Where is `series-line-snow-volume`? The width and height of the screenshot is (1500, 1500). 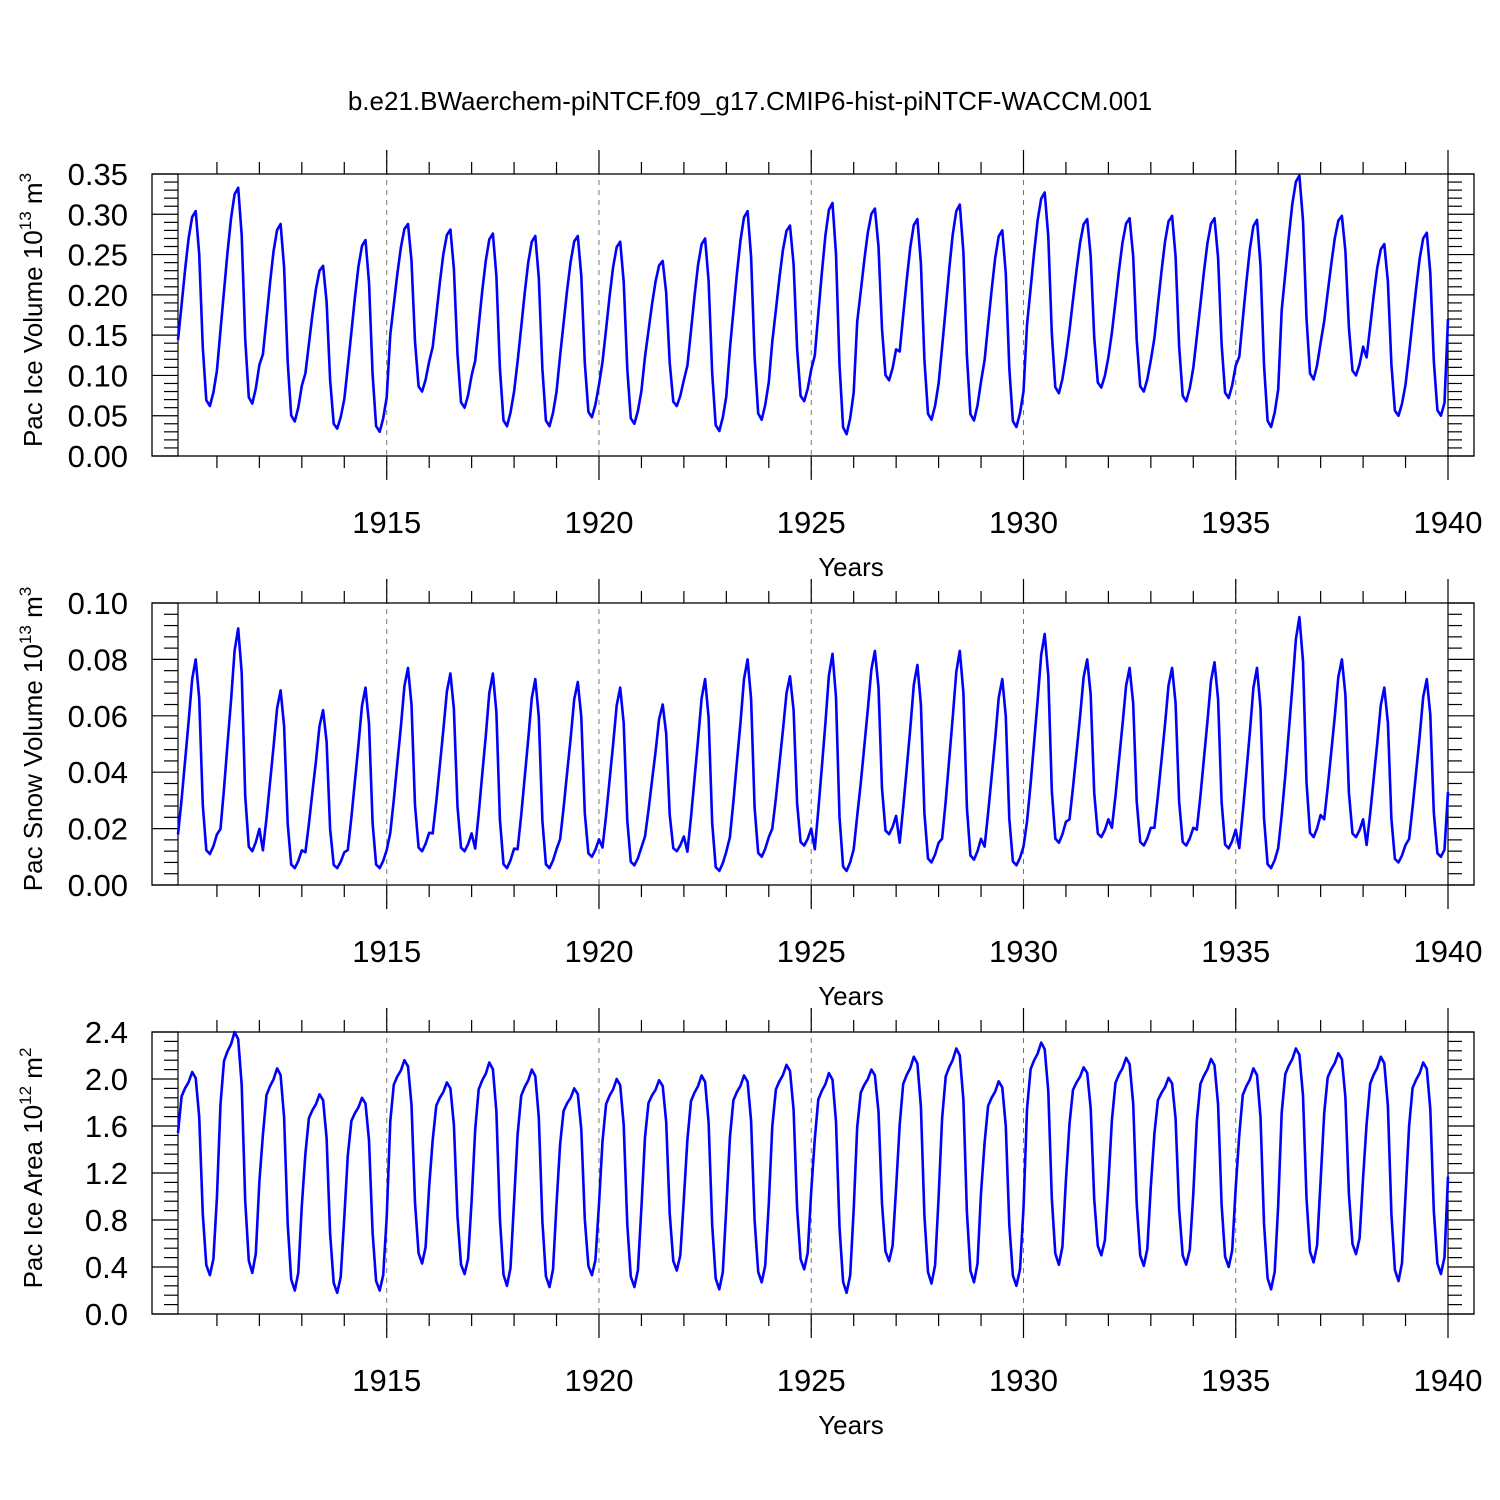 series-line-snow-volume is located at coordinates (813, 744).